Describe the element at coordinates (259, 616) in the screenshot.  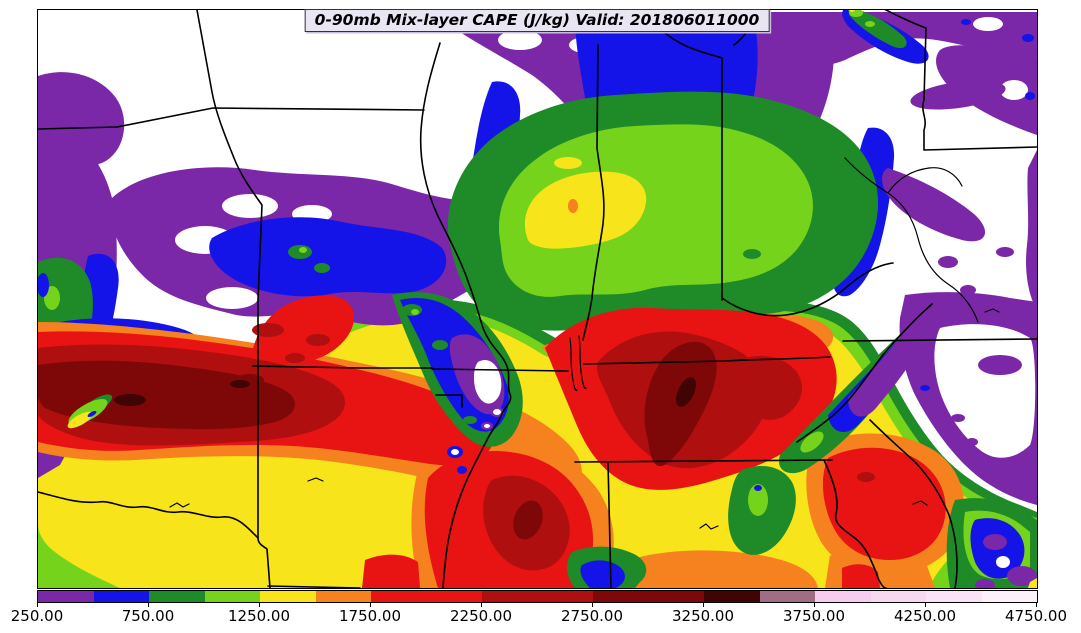
I see `colorbar-tick-label: 1250.00` at that location.